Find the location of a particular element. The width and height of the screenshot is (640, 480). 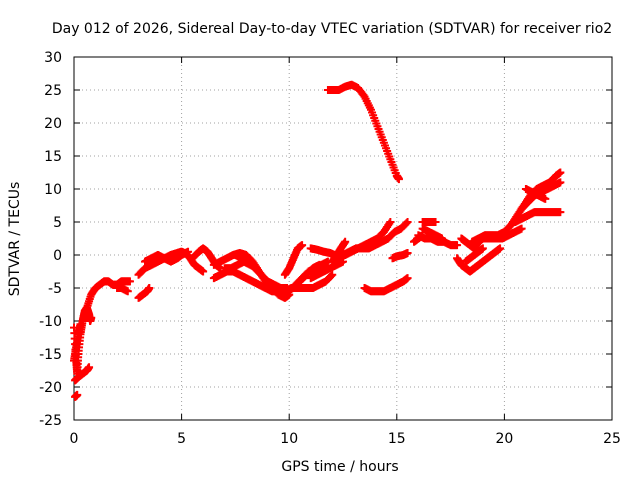

x-tick-label: 25 is located at coordinates (612, 439).